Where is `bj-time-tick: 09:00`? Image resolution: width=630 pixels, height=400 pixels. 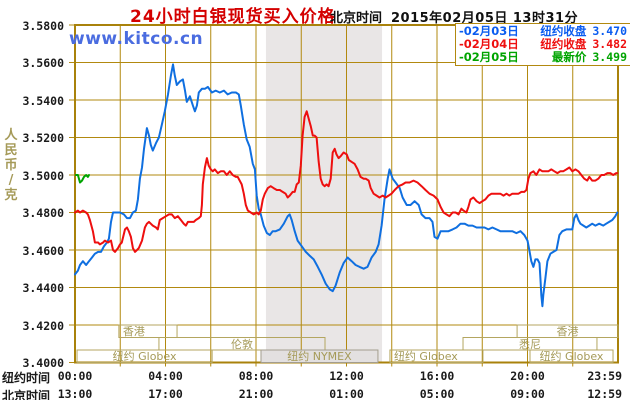
bj-time-tick: 09:00 is located at coordinates (527, 393).